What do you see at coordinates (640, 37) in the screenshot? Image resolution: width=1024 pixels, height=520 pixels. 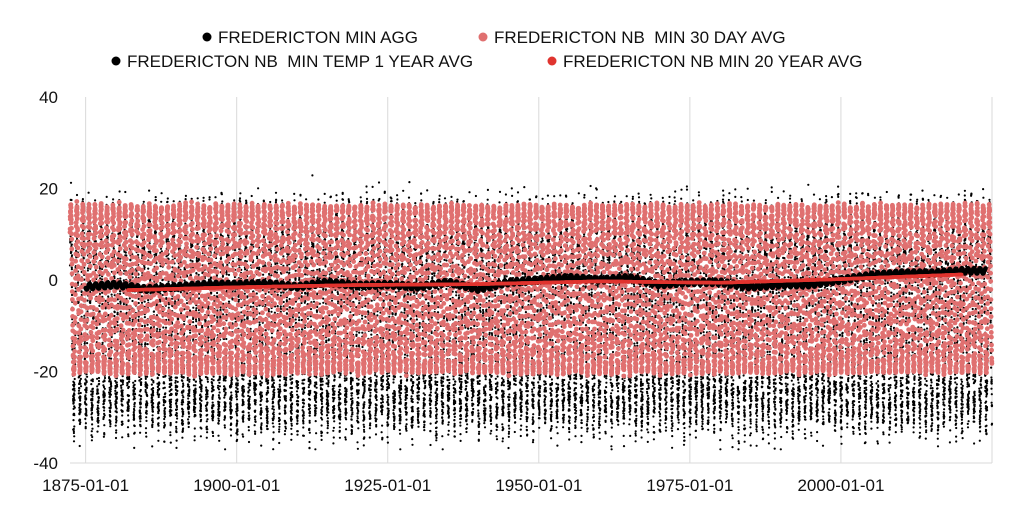 I see `legend-label-30-day-avg: FREDERICTON NB MIN 30 DAY AVG` at bounding box center [640, 37].